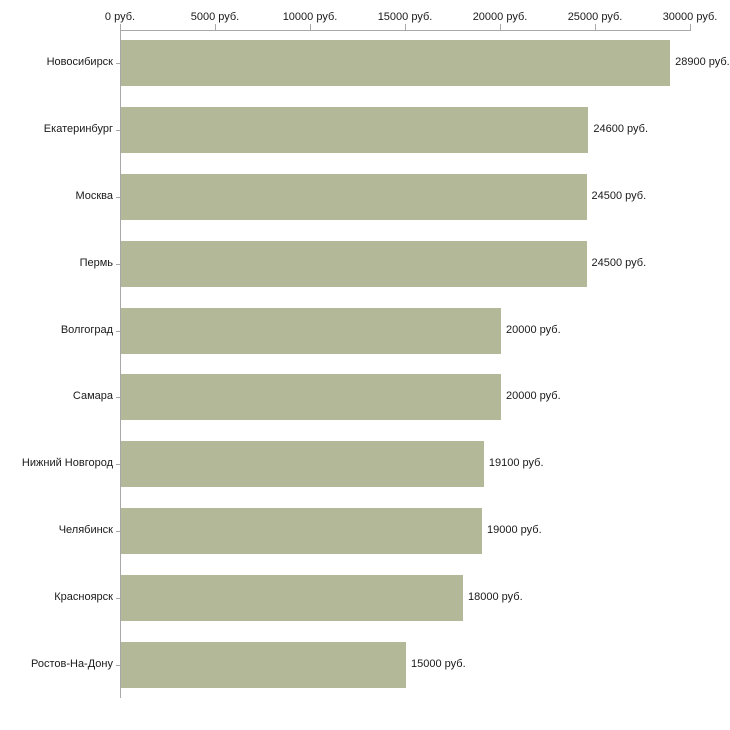 The image size is (730, 730). I want to click on x-tick-label: 5000 руб., so click(215, 17).